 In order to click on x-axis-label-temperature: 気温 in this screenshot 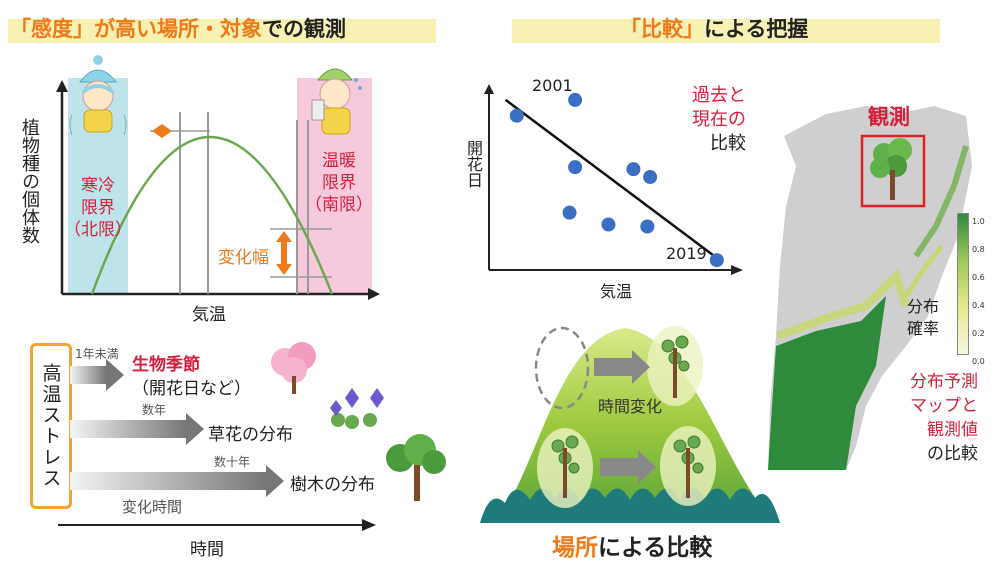, I will do `click(209, 315)`.